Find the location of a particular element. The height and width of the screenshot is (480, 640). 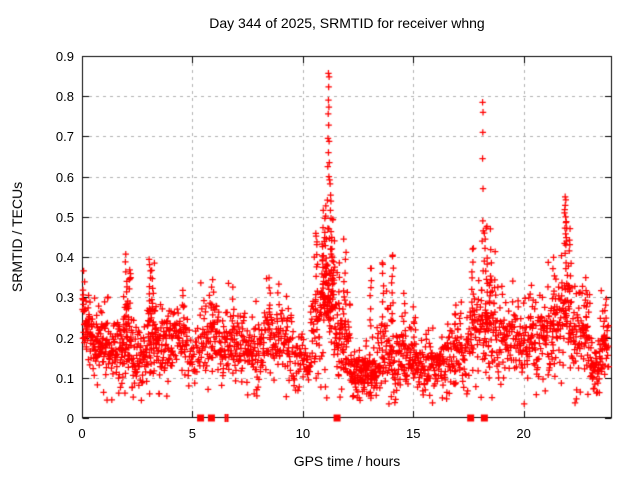

y-axis-tick-label: 0.2 is located at coordinates (64, 338).